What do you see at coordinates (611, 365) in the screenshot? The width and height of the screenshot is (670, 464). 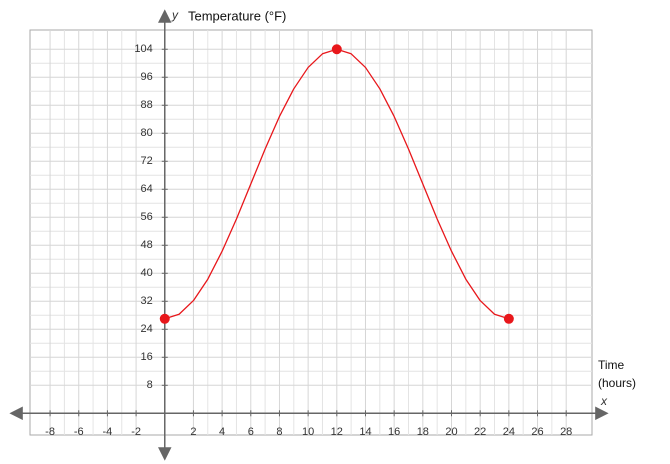 I see `x-axis-label: Time` at bounding box center [611, 365].